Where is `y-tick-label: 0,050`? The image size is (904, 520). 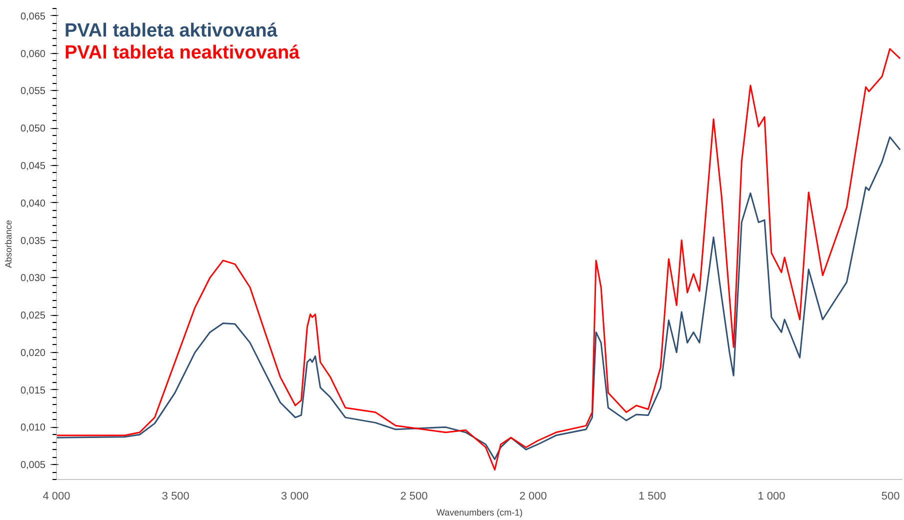
y-tick-label: 0,050 is located at coordinates (33, 129).